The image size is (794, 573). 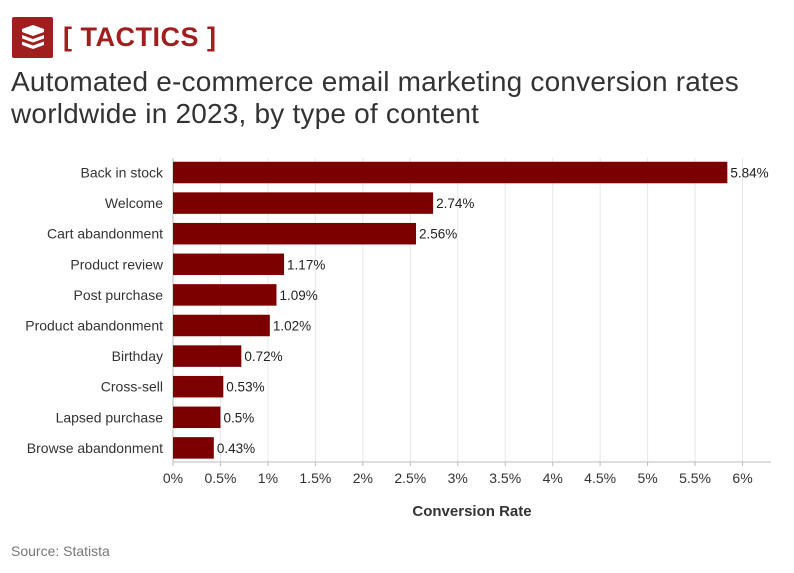 I want to click on category-label: Product abandonment, so click(x=94, y=326).